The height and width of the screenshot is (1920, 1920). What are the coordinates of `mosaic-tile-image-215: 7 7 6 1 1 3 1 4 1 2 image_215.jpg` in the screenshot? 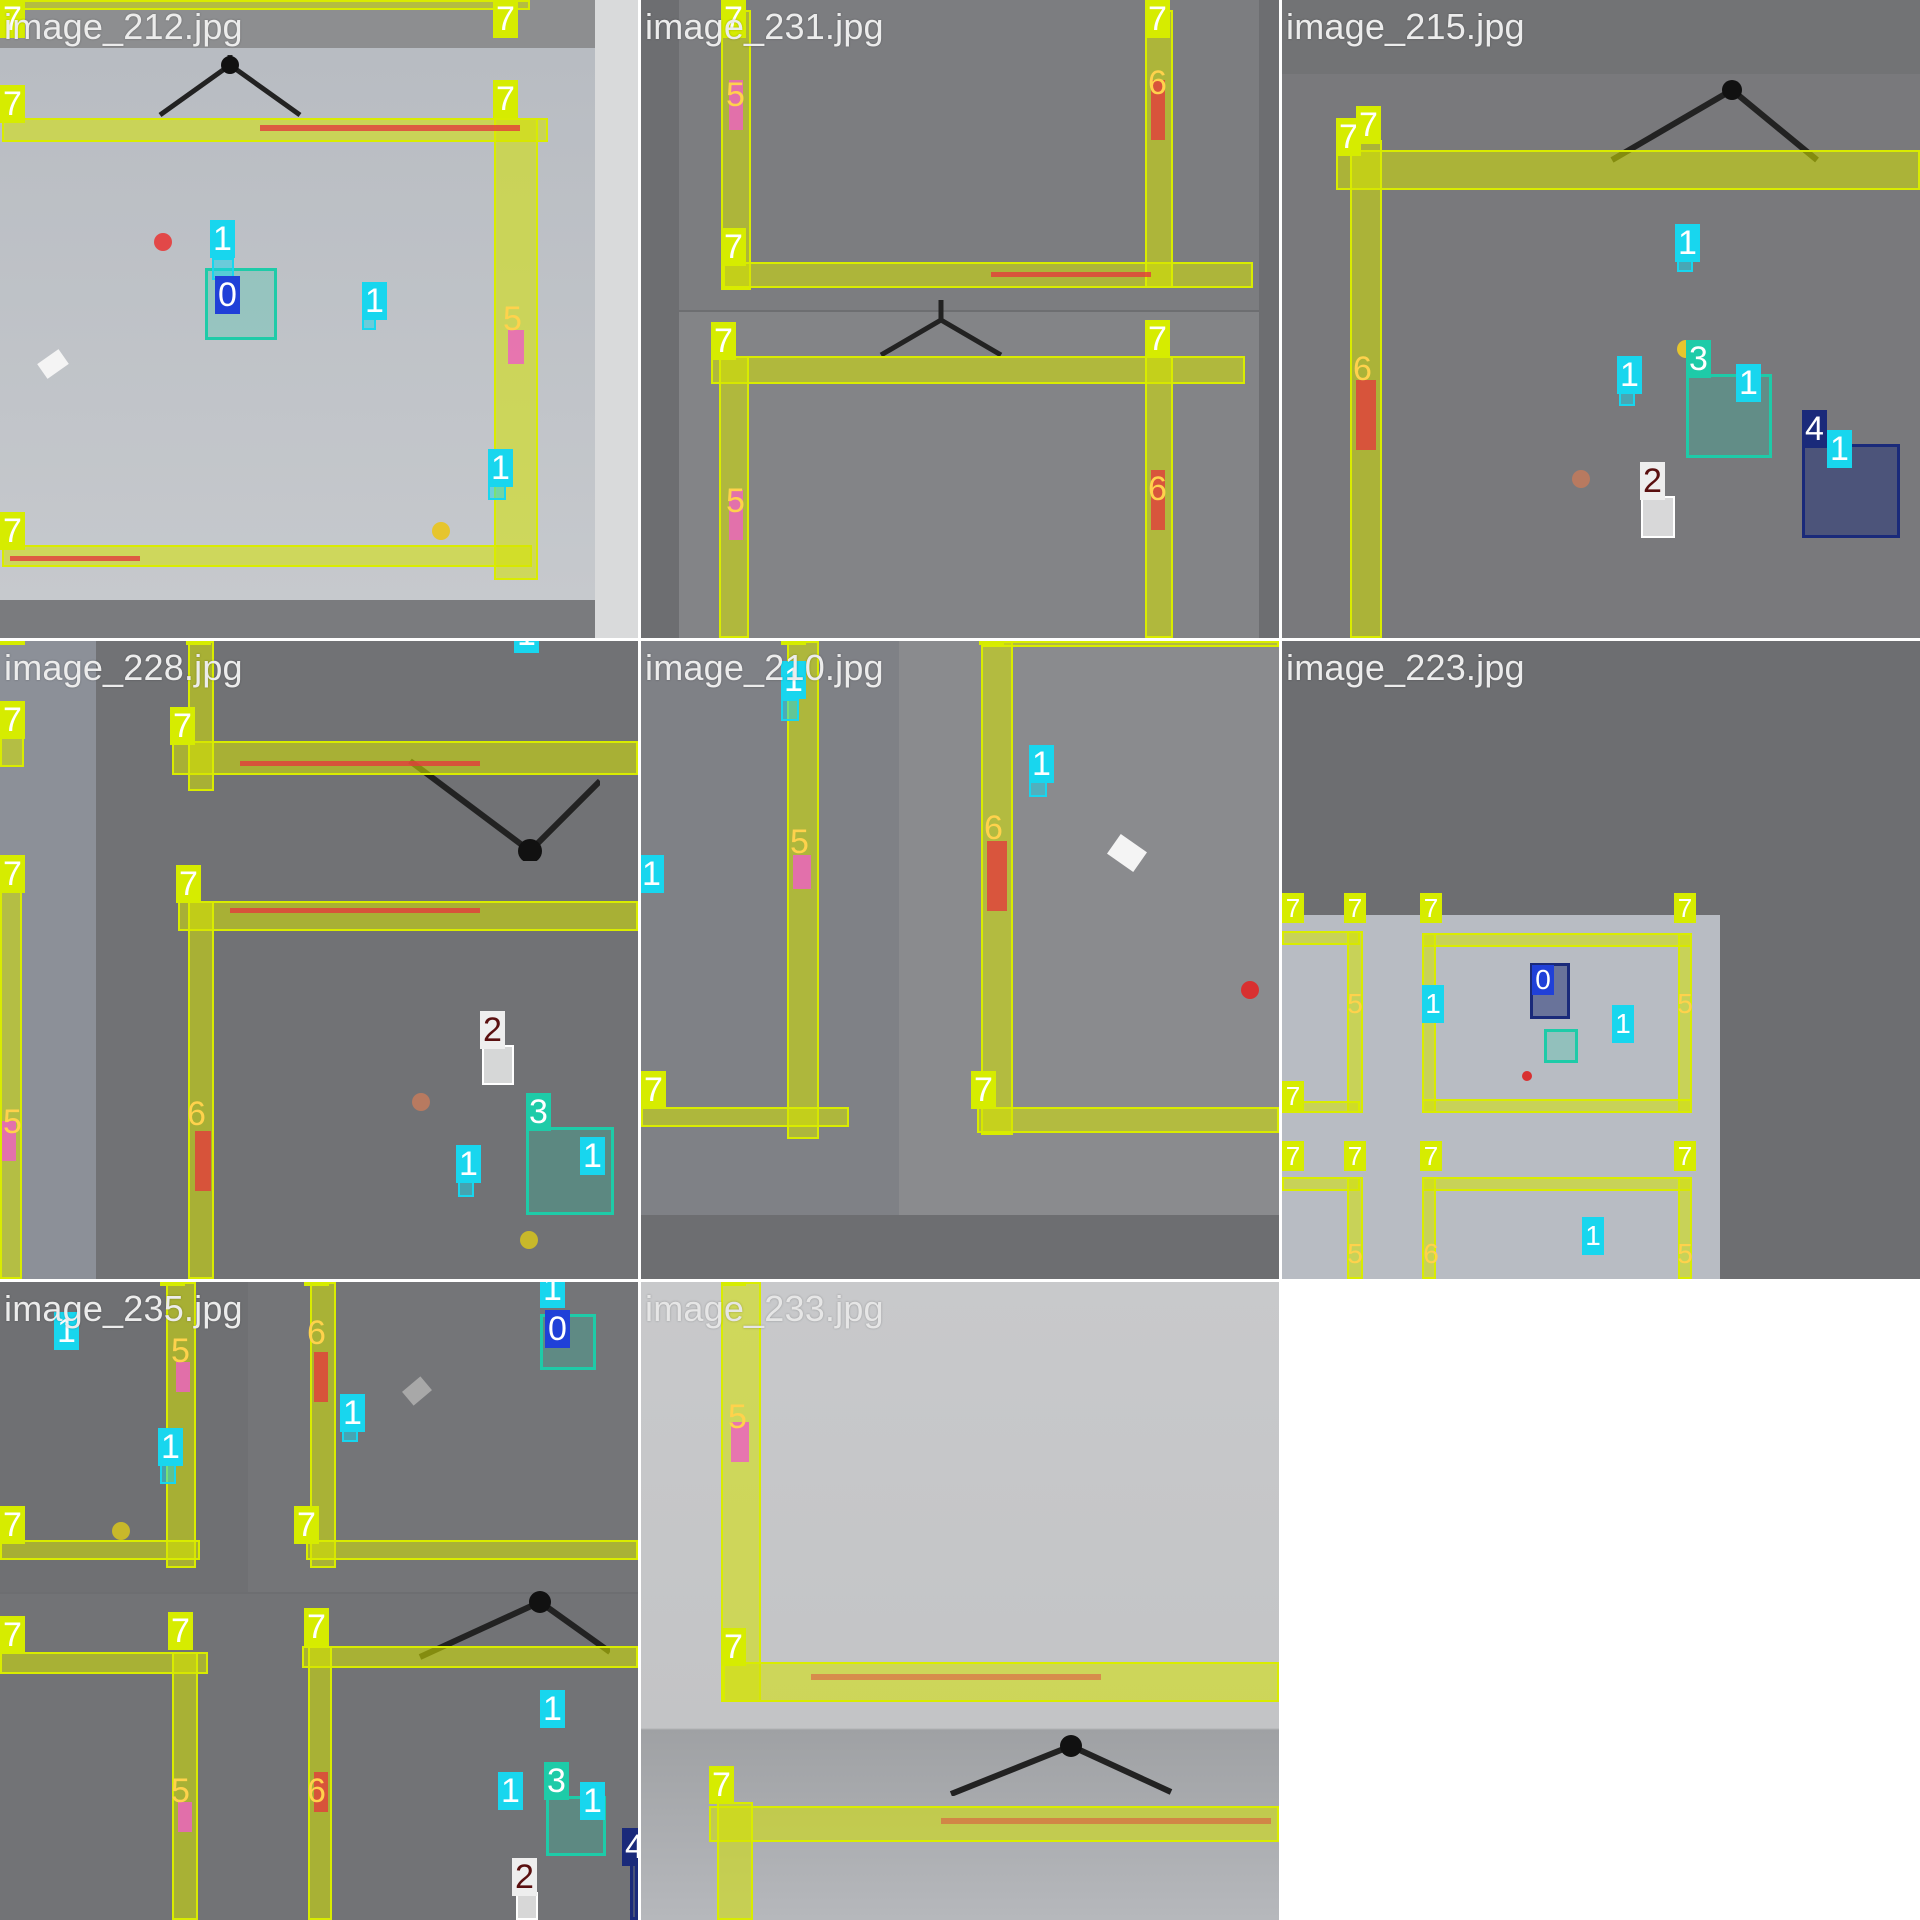 It's located at (1601, 319).